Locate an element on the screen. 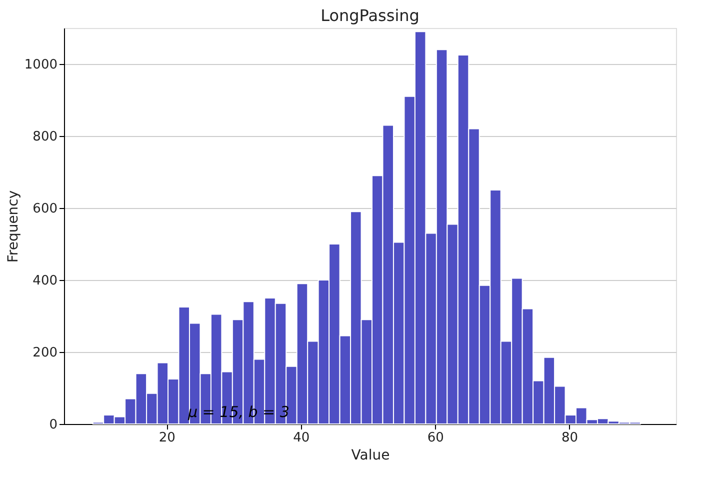 The width and height of the screenshot is (714, 501). x-tick-label: 80 is located at coordinates (570, 438).